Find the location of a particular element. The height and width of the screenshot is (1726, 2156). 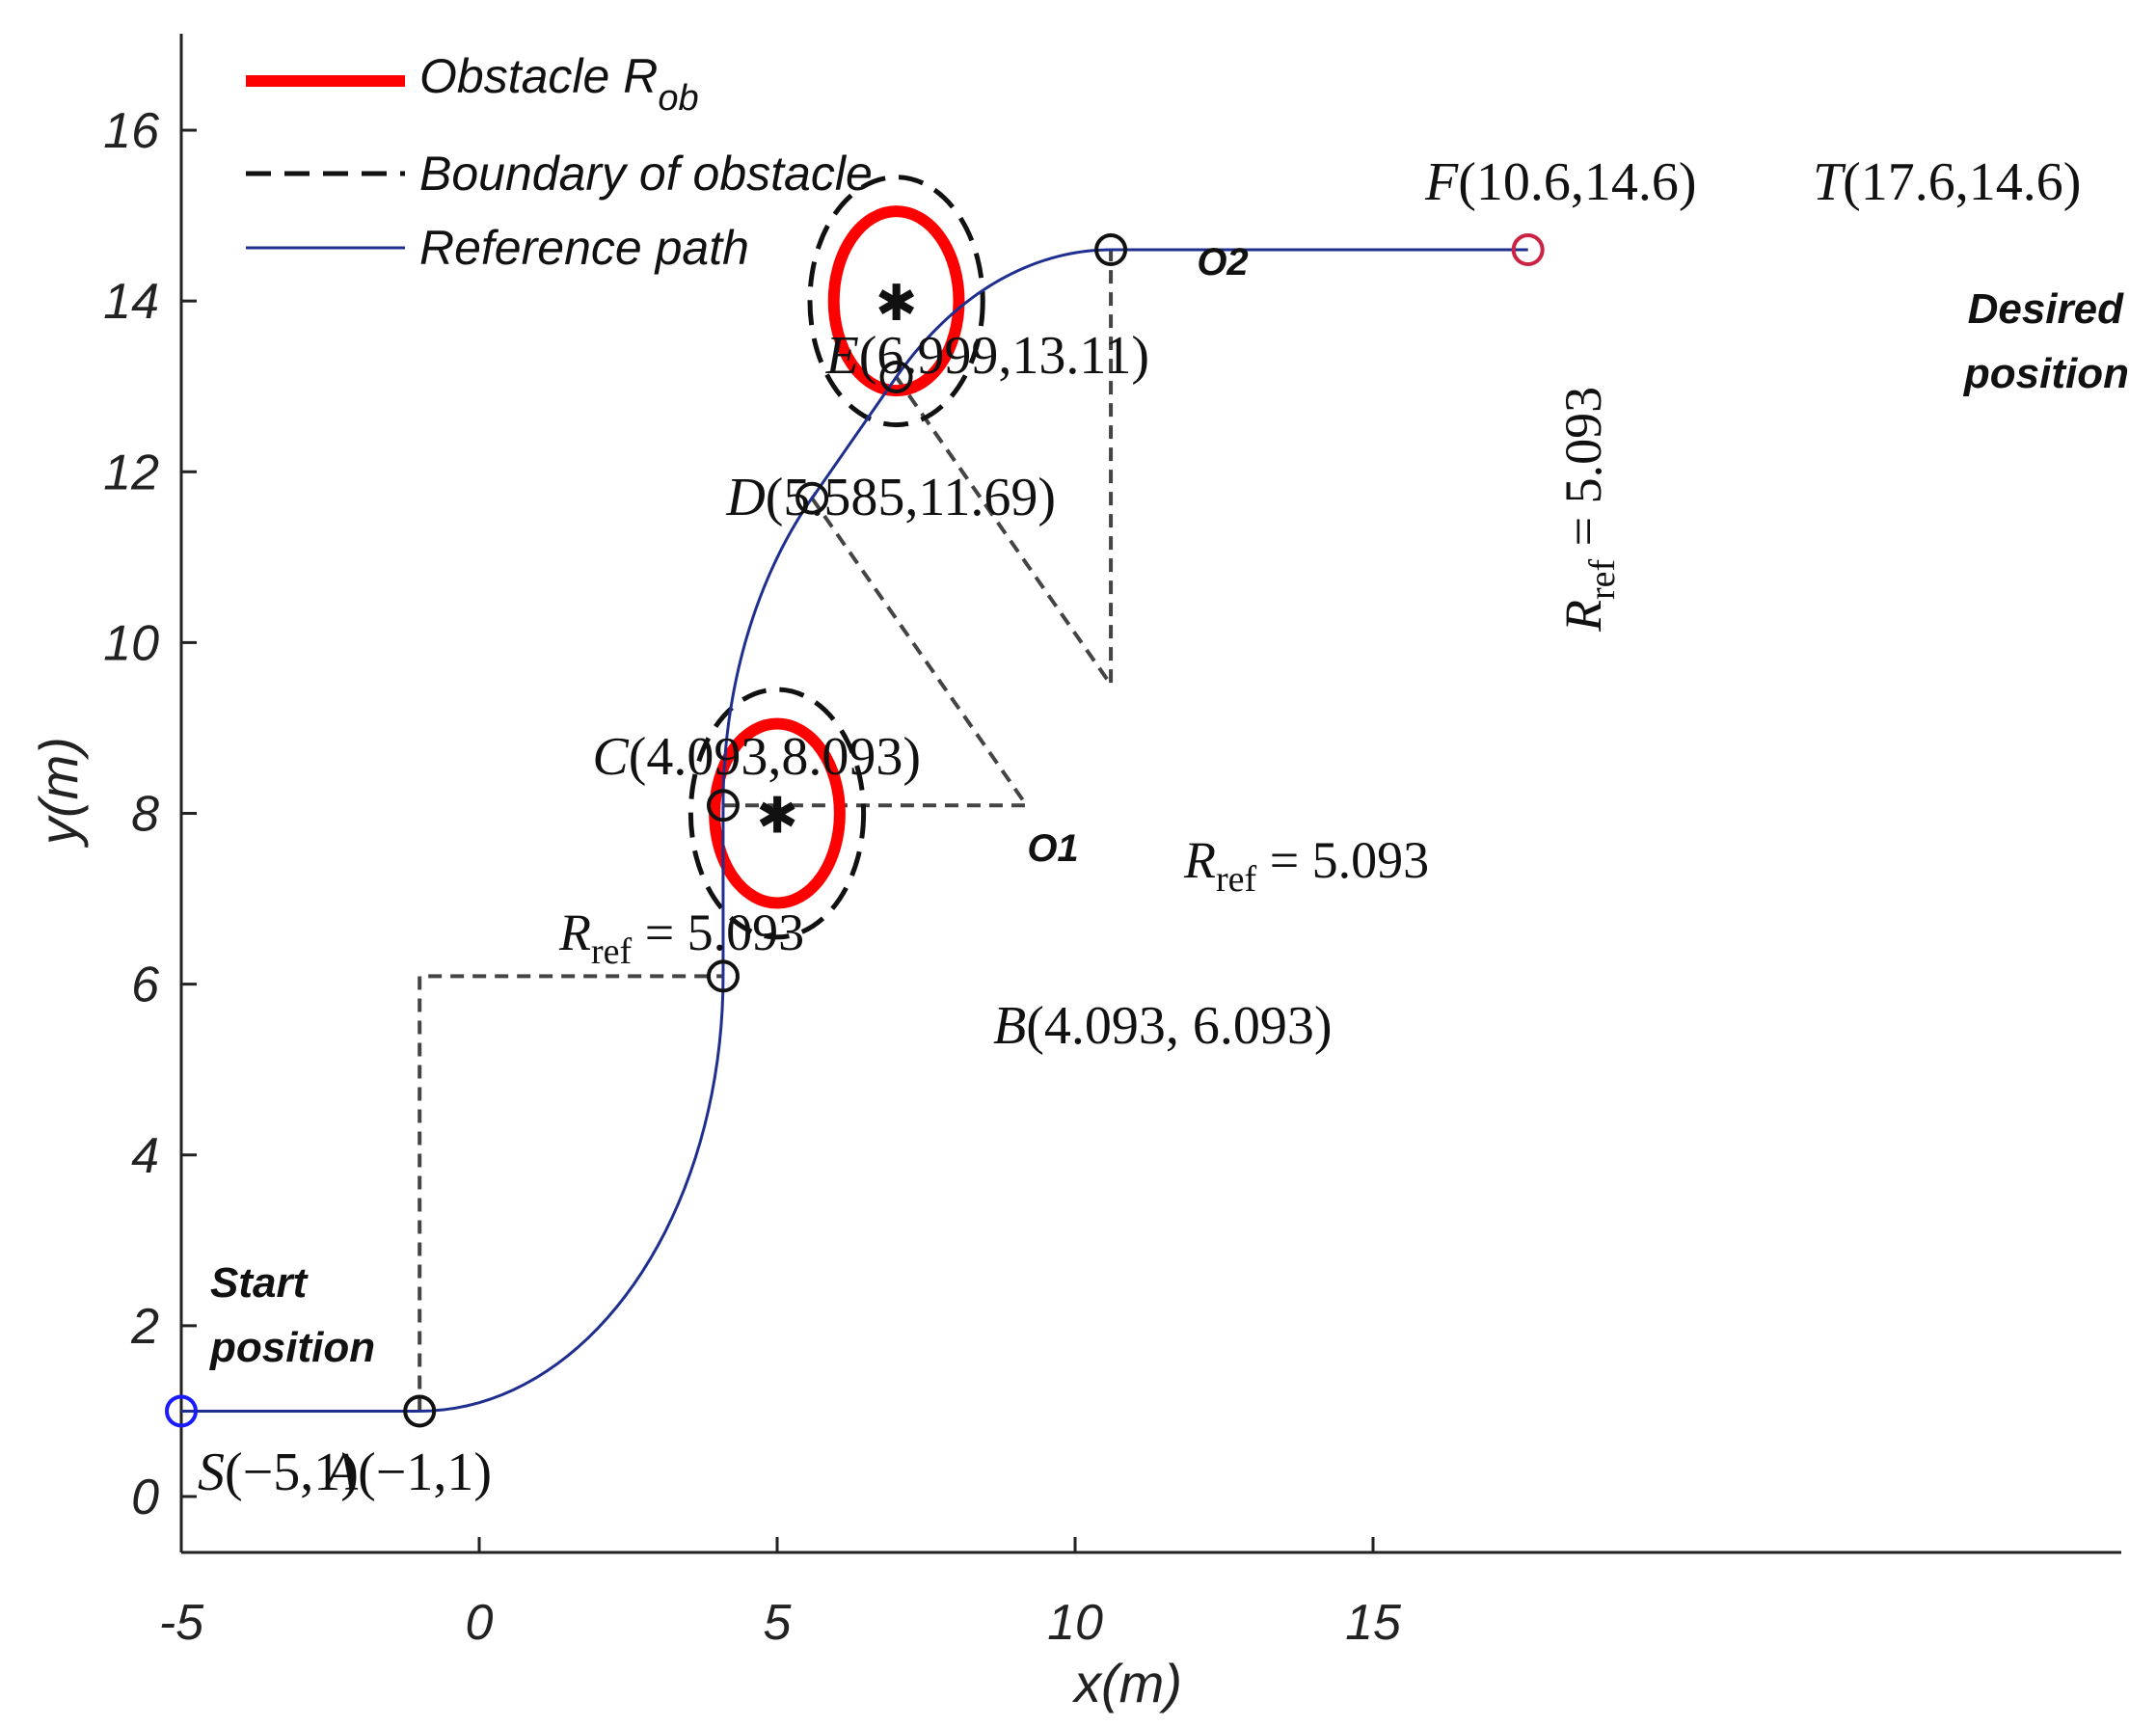

desired-position-line2: position is located at coordinates (2046, 373).